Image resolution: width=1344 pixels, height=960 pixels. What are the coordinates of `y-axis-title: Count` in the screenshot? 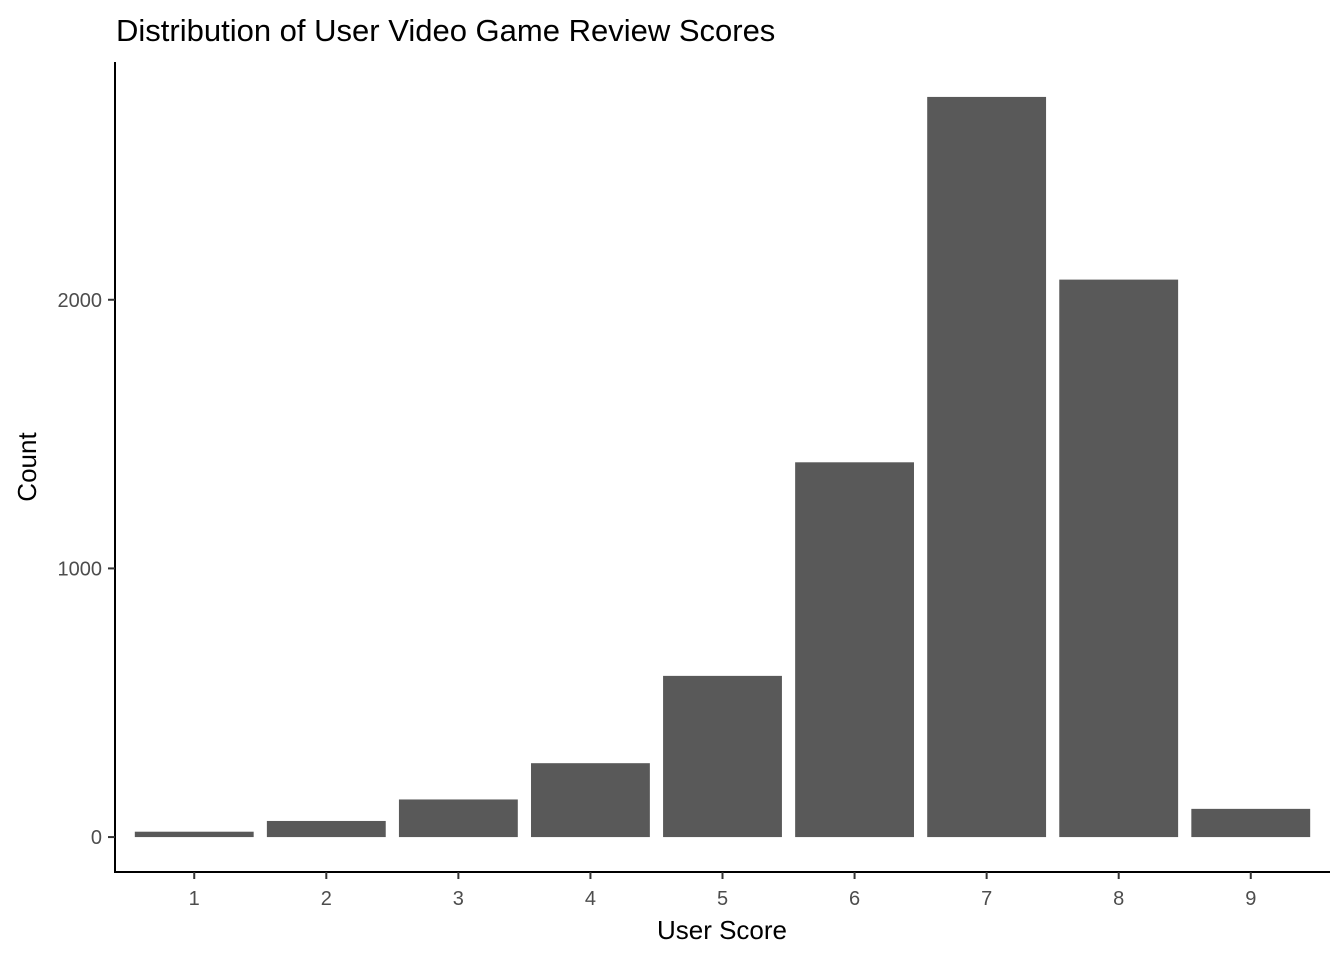 It's located at (27, 467).